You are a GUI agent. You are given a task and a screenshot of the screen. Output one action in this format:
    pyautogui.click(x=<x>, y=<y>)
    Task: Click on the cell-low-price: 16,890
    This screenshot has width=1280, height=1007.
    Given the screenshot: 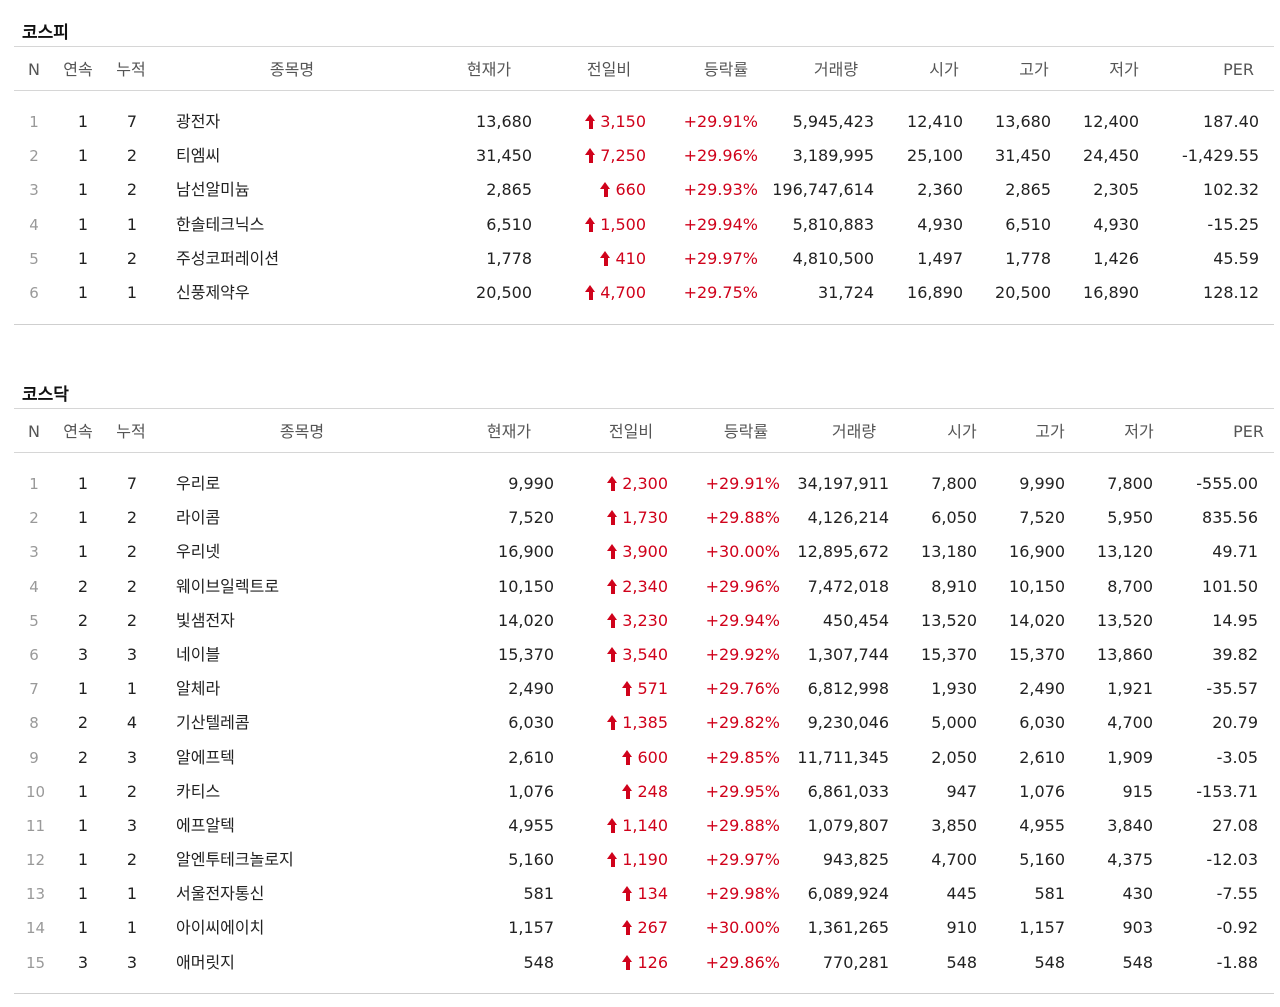 What is the action you would take?
    pyautogui.click(x=1111, y=292)
    